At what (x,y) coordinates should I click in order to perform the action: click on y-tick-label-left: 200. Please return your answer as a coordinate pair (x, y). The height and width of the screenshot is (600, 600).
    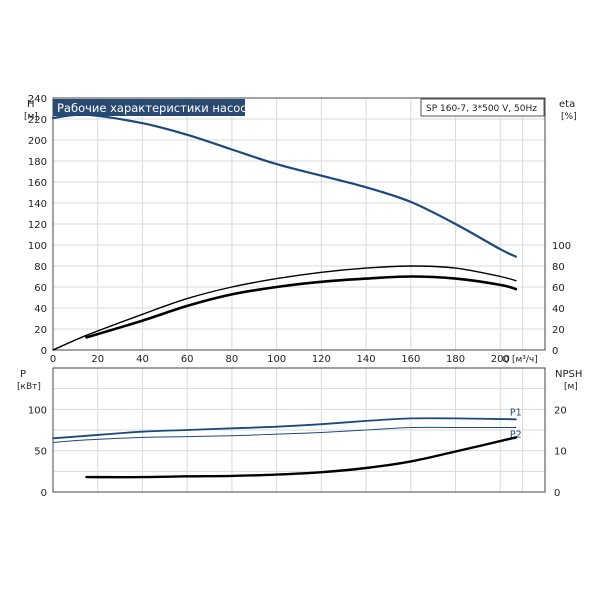
    Looking at the image, I should click on (37, 141).